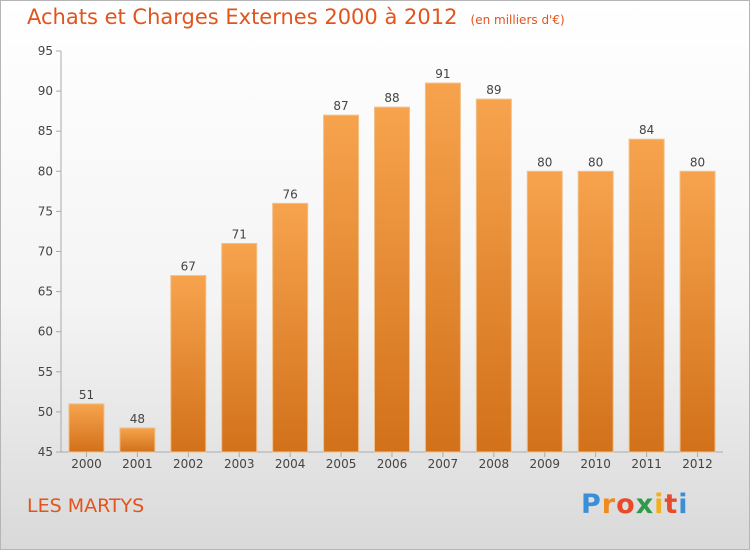 Image resolution: width=750 pixels, height=550 pixels. Describe the element at coordinates (45, 452) in the screenshot. I see `y-tick-label: 45` at that location.